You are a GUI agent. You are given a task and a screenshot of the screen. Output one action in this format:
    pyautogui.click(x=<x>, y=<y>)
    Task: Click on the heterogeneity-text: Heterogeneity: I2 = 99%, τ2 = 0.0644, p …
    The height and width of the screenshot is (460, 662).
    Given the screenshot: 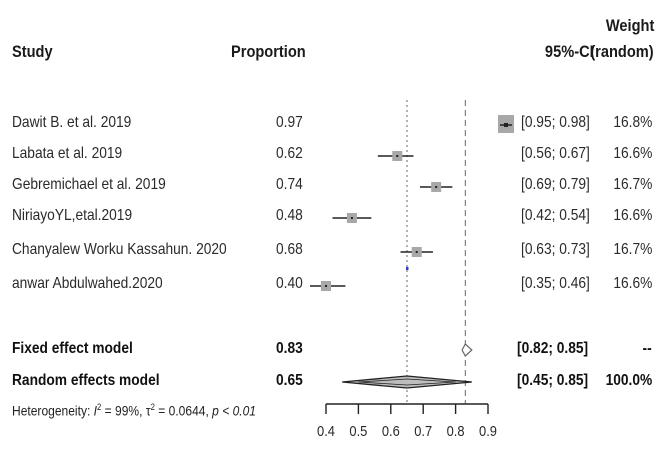 What is the action you would take?
    pyautogui.click(x=134, y=410)
    